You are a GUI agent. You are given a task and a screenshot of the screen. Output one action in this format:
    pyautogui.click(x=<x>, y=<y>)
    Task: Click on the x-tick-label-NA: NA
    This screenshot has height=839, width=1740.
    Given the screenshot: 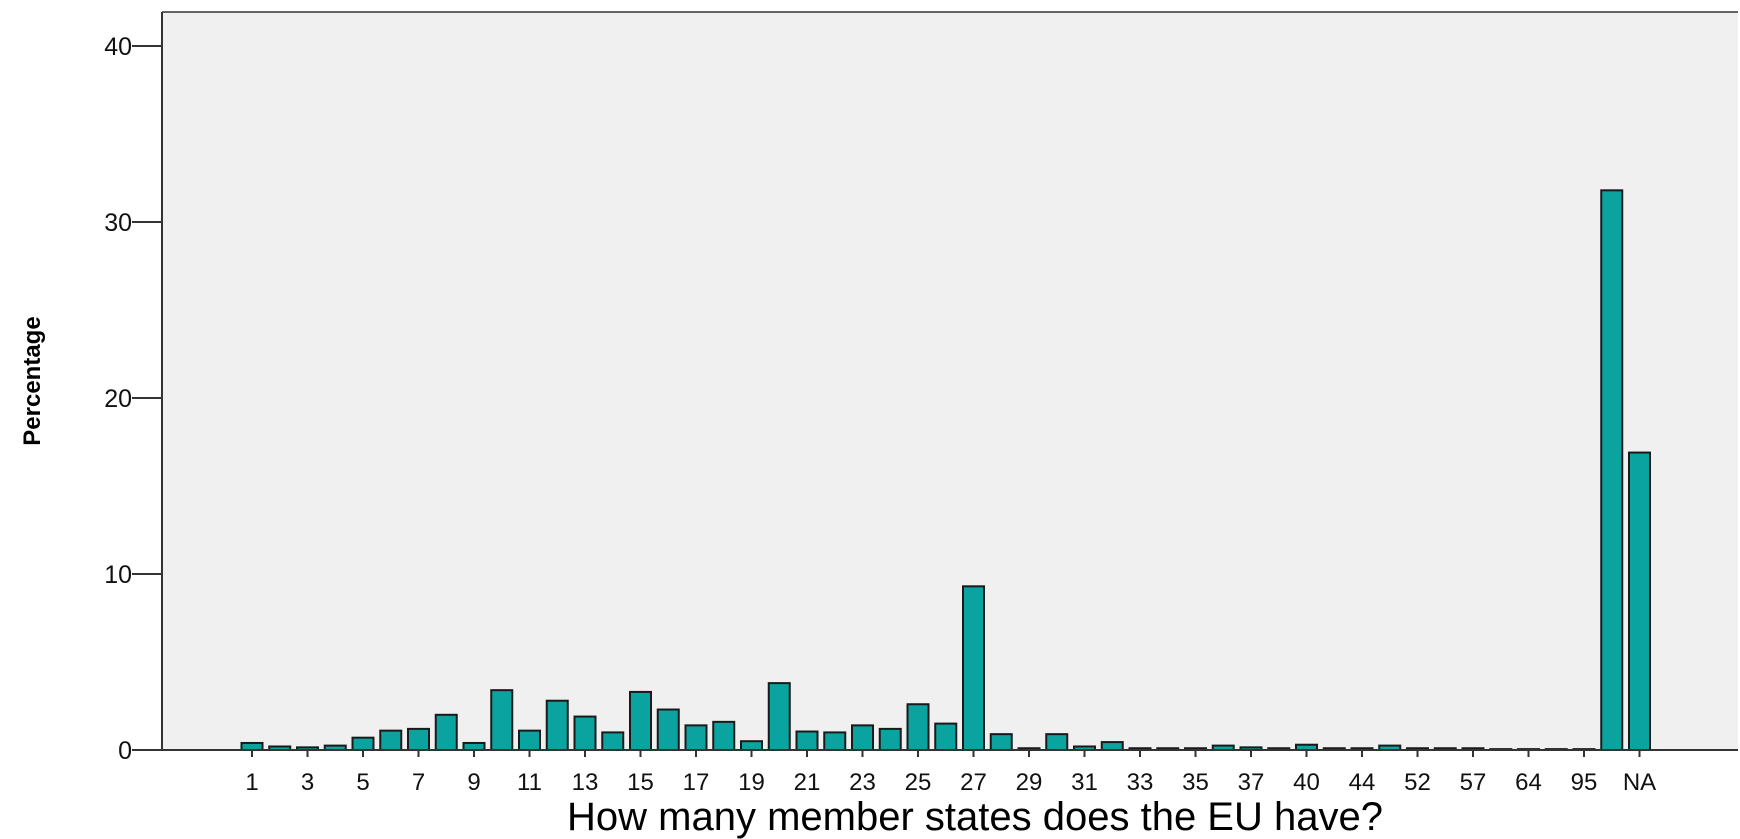 What is the action you would take?
    pyautogui.click(x=1639, y=782)
    